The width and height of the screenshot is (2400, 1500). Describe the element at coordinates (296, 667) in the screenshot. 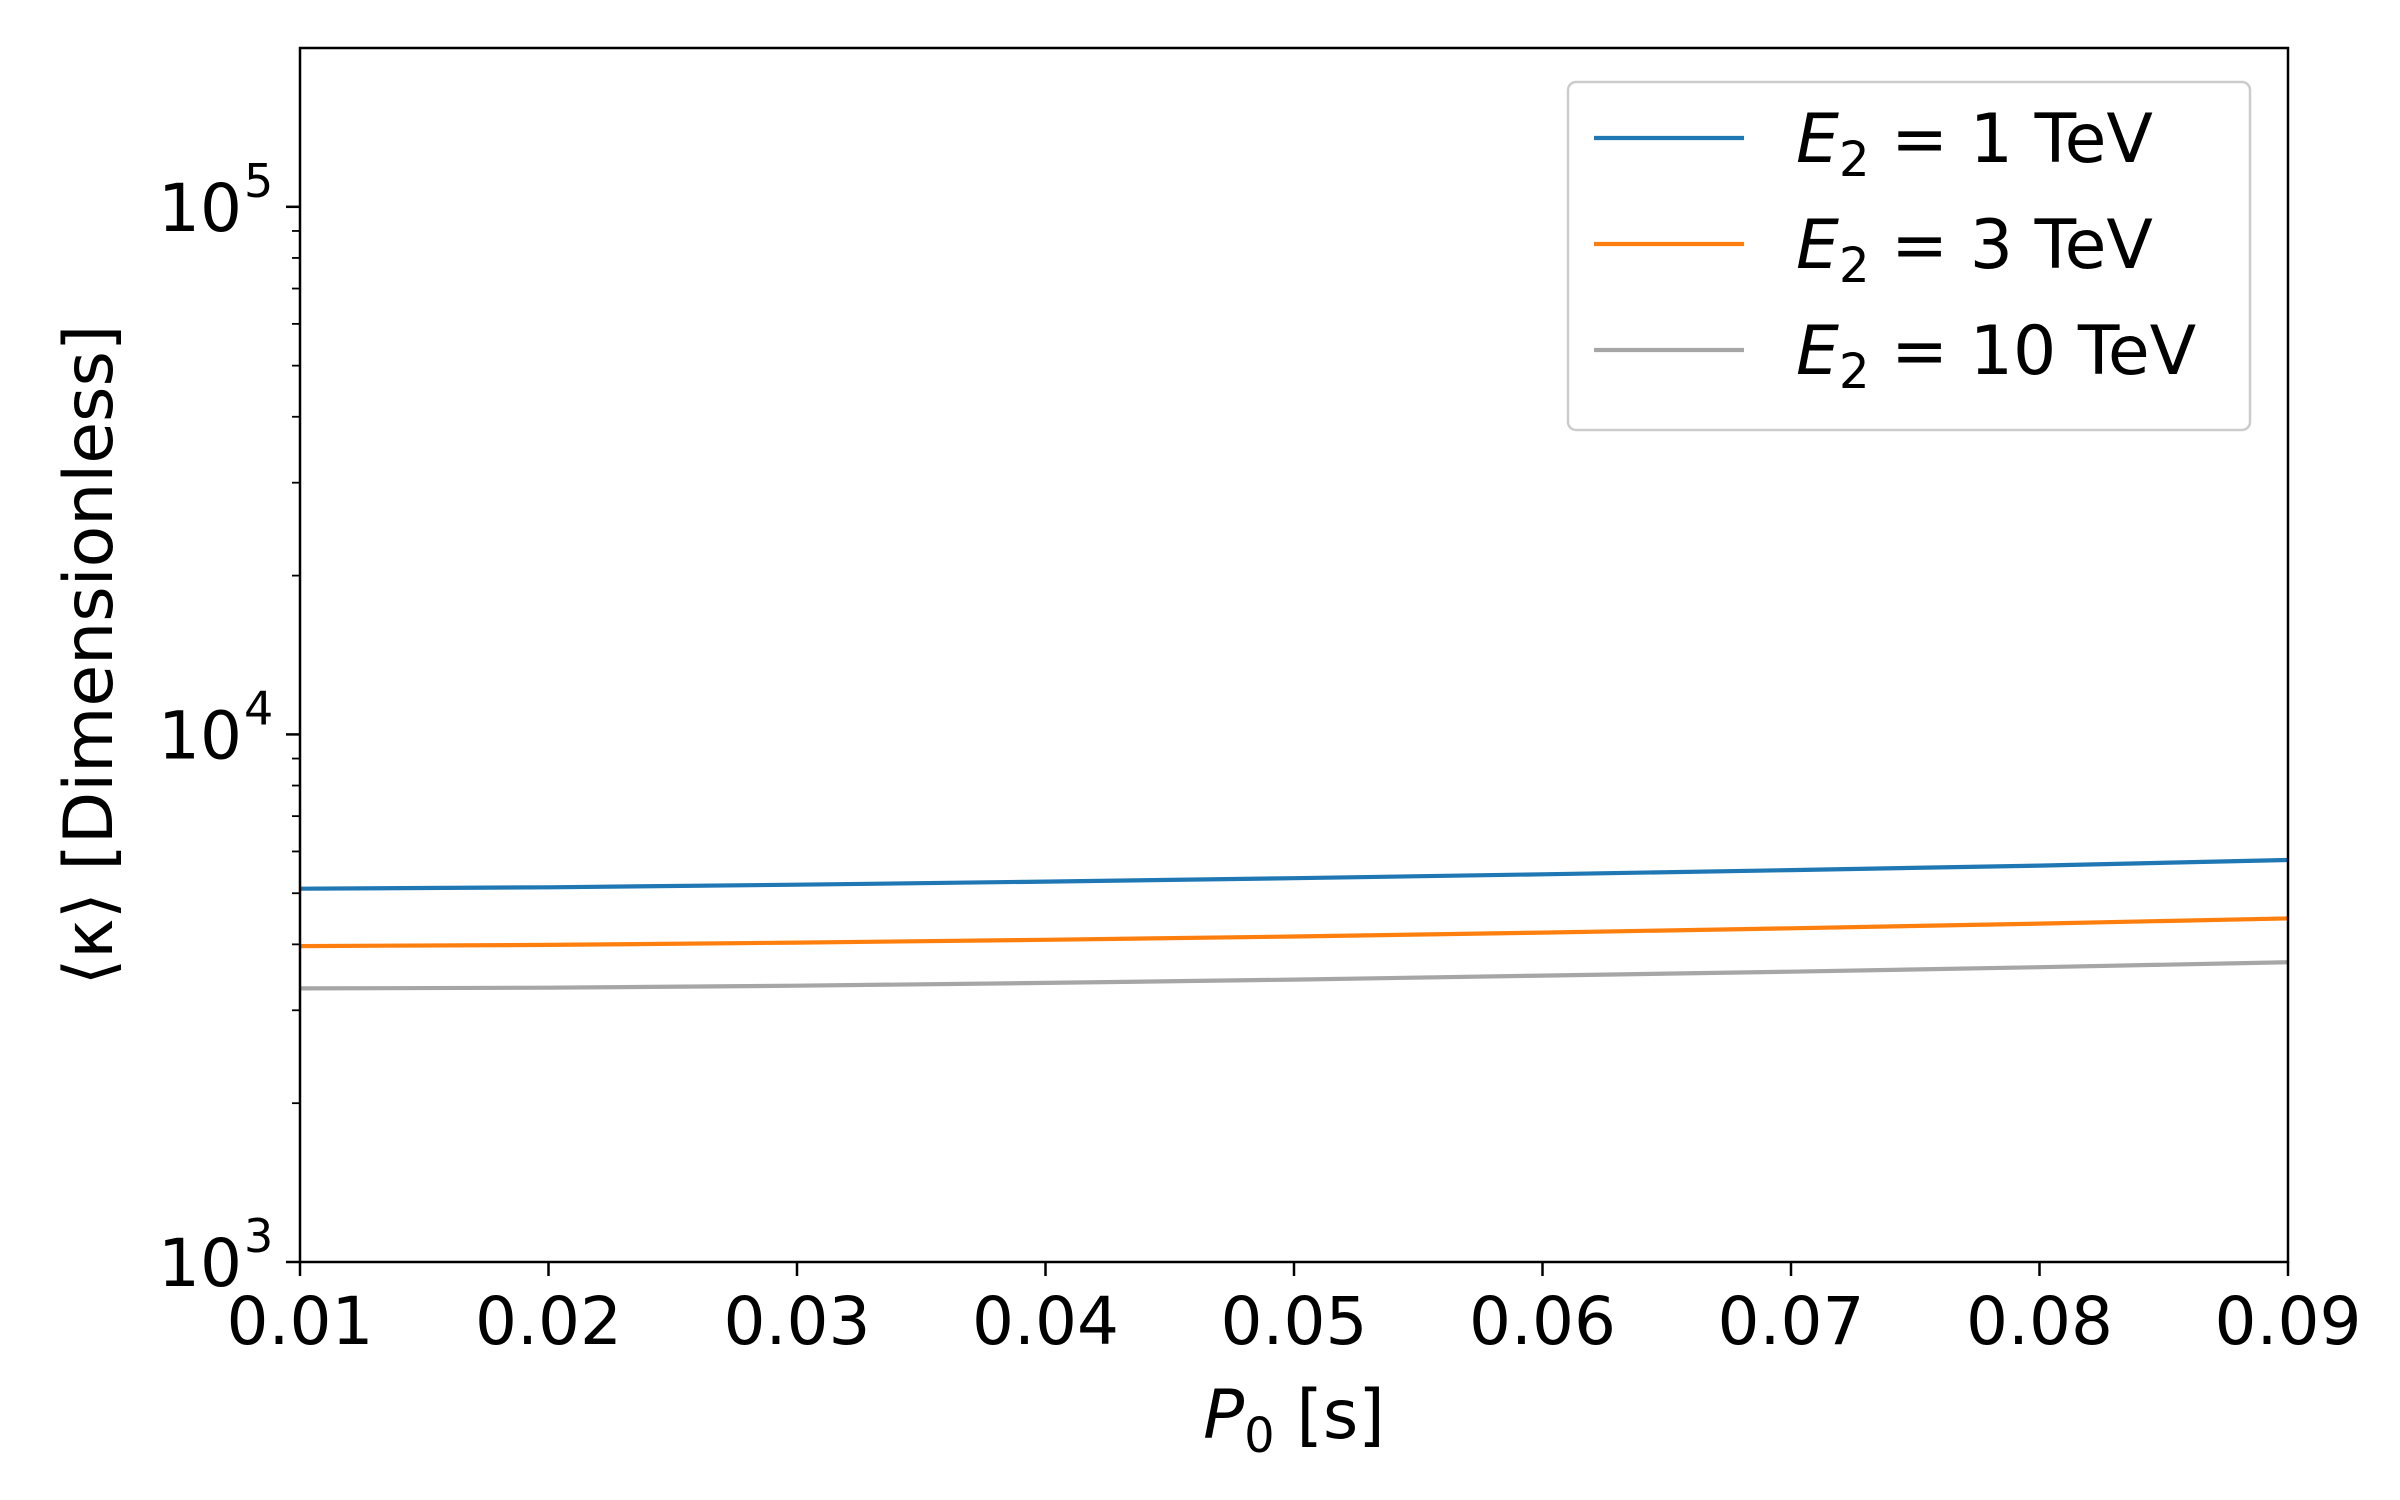

I see `y-minor-ticks` at that location.